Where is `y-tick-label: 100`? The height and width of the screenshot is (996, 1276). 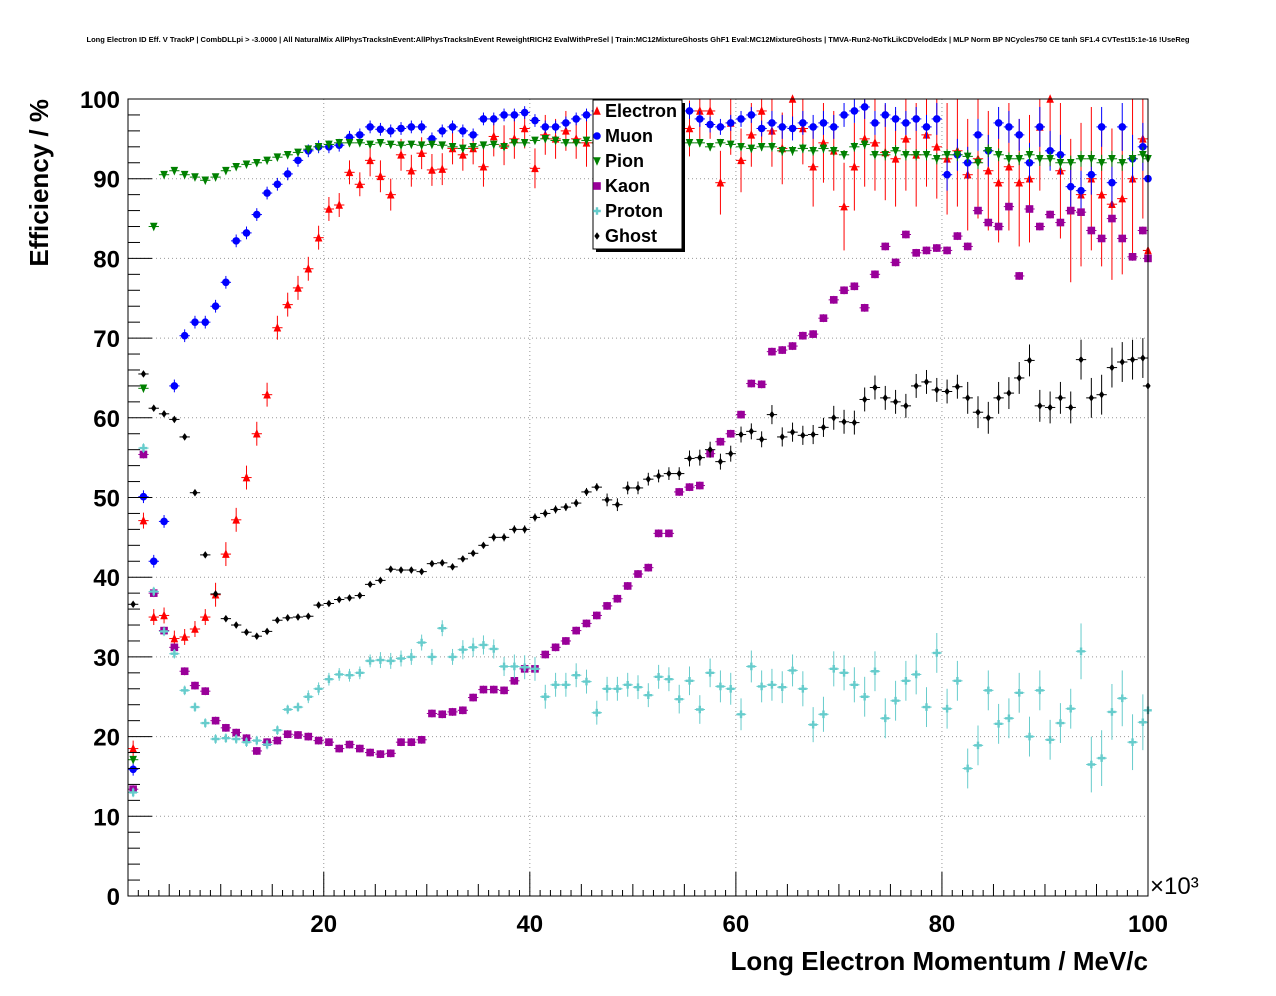
y-tick-label: 100 is located at coordinates (100, 100).